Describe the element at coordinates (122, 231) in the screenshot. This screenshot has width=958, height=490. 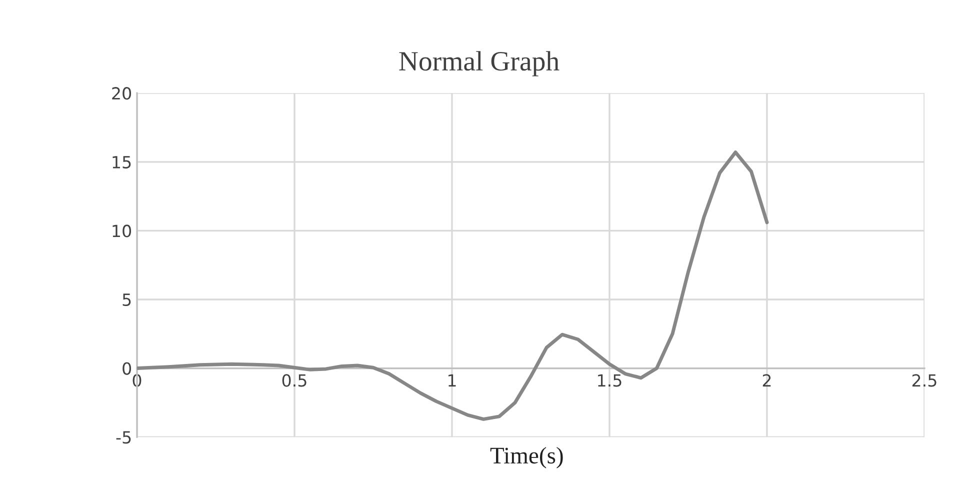
I see `y-tick-label: 10` at that location.